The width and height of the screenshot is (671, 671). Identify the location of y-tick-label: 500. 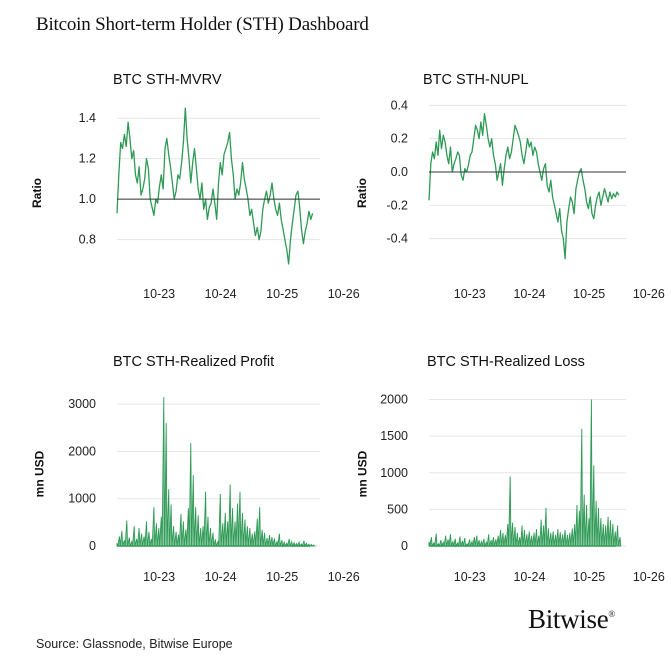
(397, 509).